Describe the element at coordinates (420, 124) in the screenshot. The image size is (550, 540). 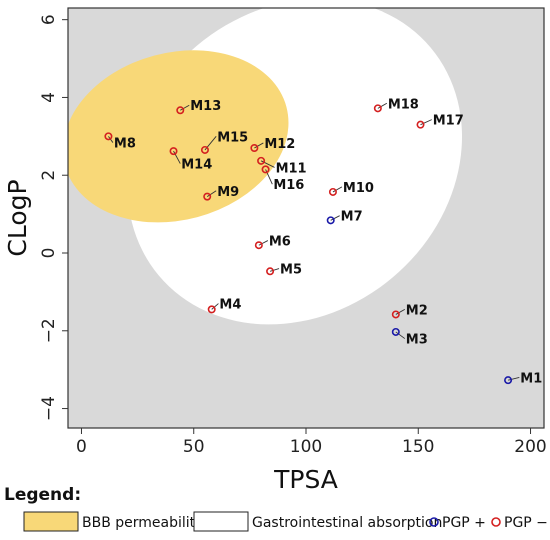
I see `point-m17` at that location.